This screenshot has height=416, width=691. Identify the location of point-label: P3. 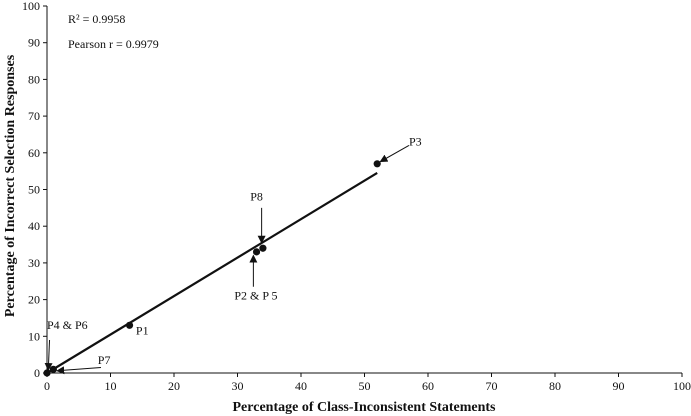
(415, 141).